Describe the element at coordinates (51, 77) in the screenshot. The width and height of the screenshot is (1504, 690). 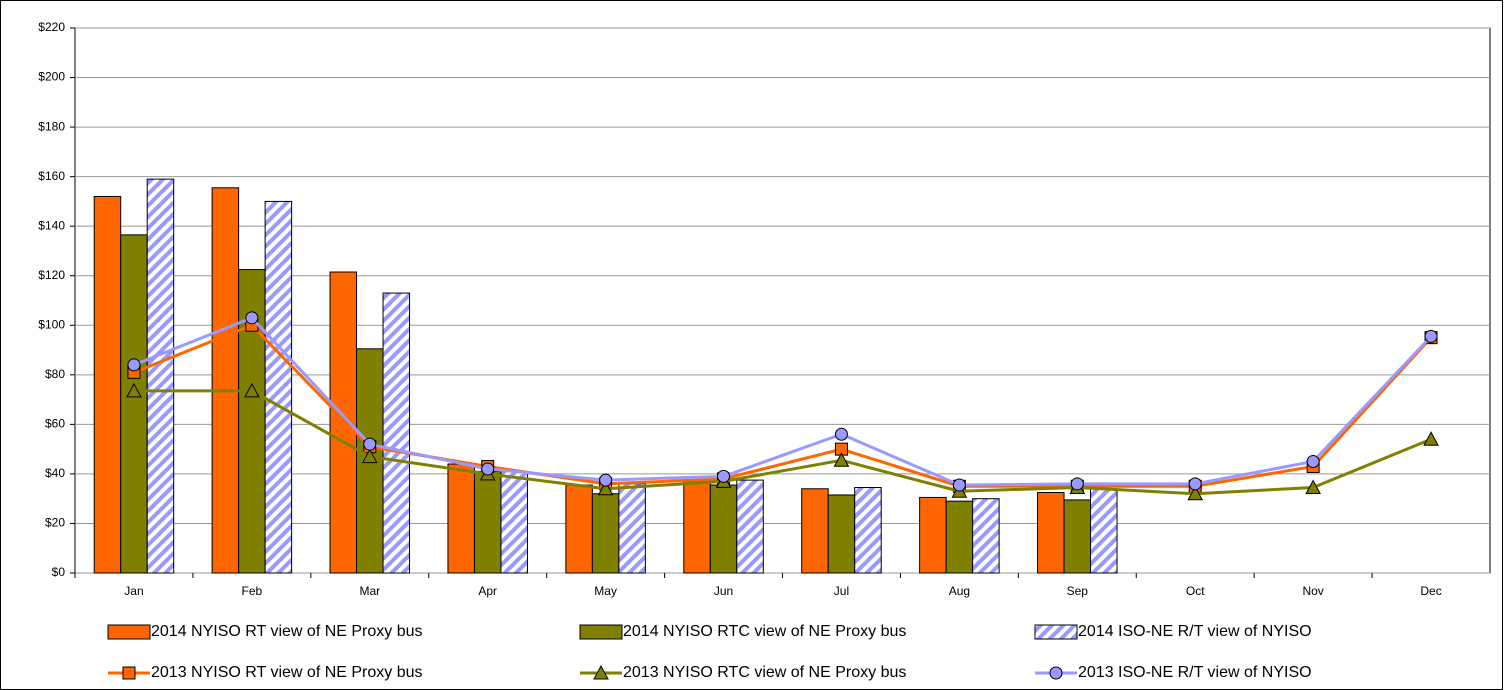
I see `y-tick-label: $200` at that location.